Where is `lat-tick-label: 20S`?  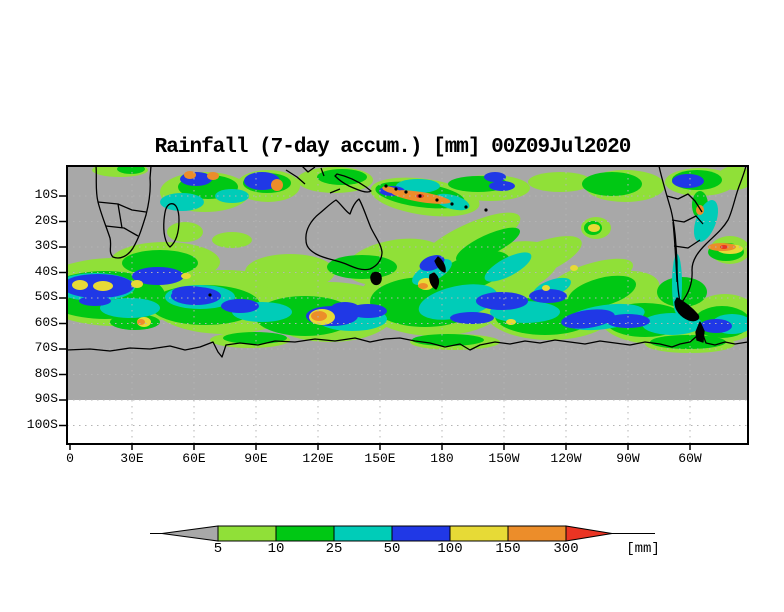
lat-tick-label: 20S is located at coordinates (46, 220).